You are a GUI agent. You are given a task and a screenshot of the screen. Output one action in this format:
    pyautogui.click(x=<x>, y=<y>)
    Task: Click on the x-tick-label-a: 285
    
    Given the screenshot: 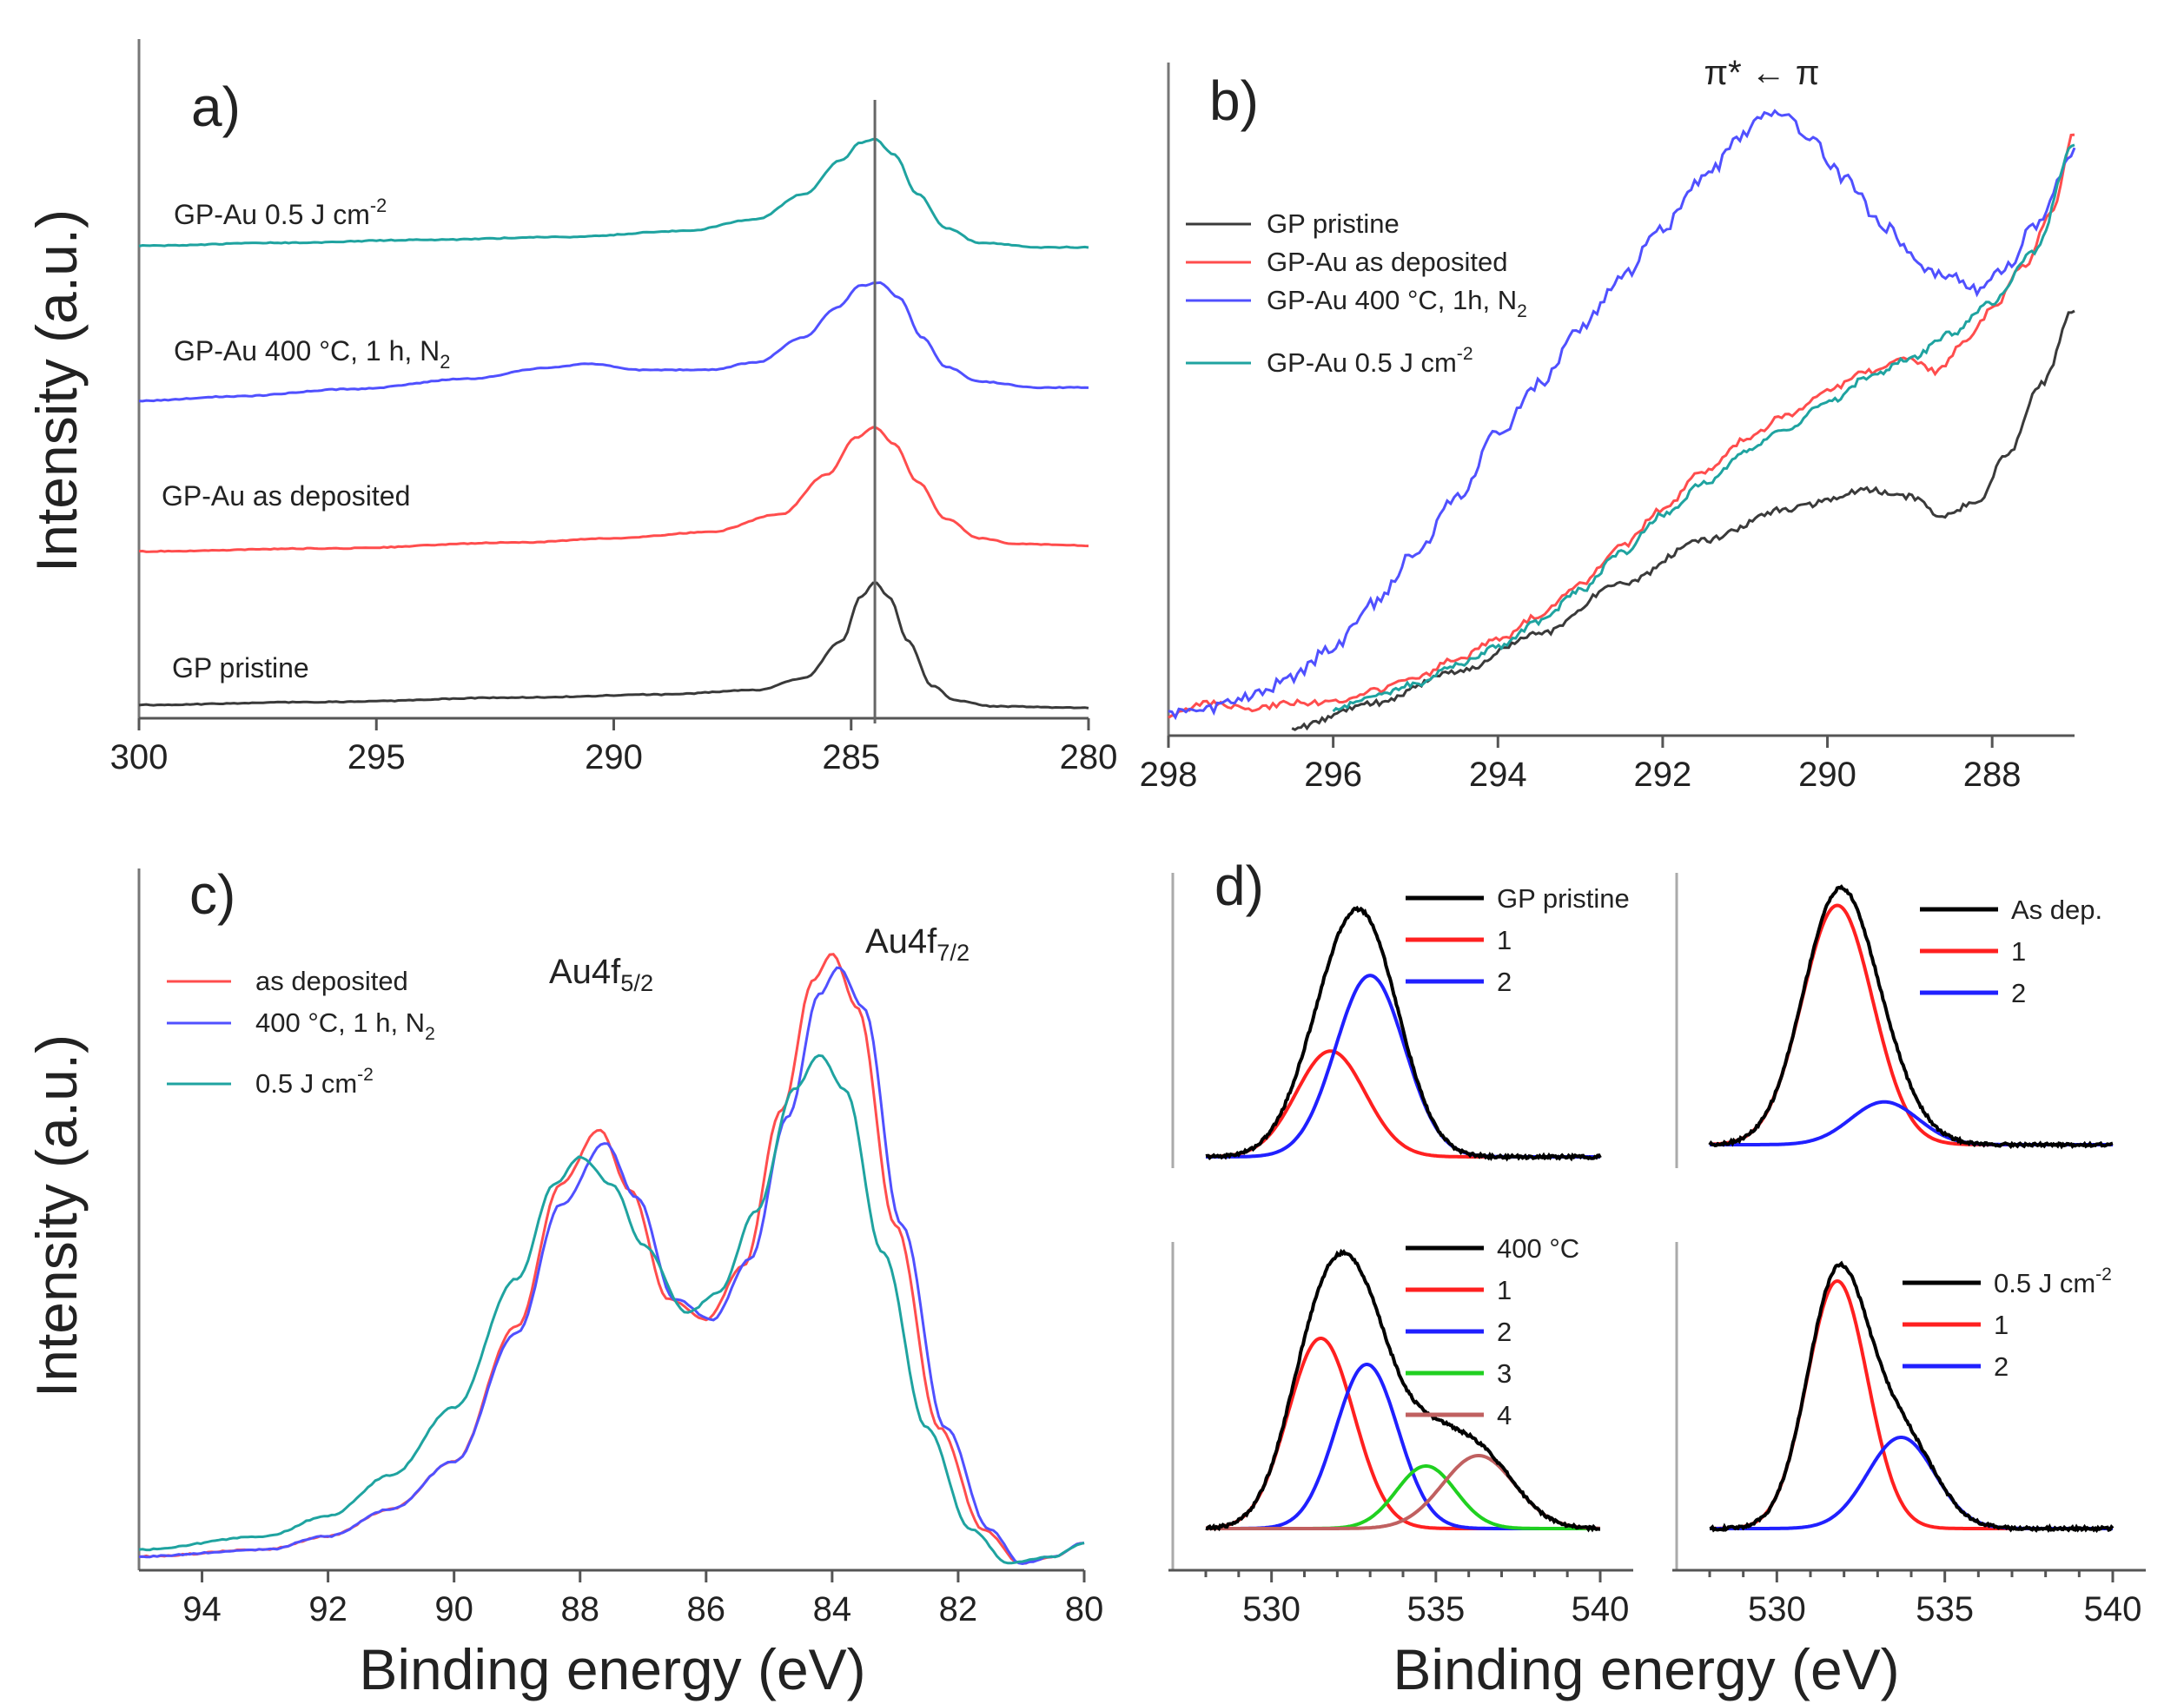 What is the action you would take?
    pyautogui.click(x=851, y=757)
    